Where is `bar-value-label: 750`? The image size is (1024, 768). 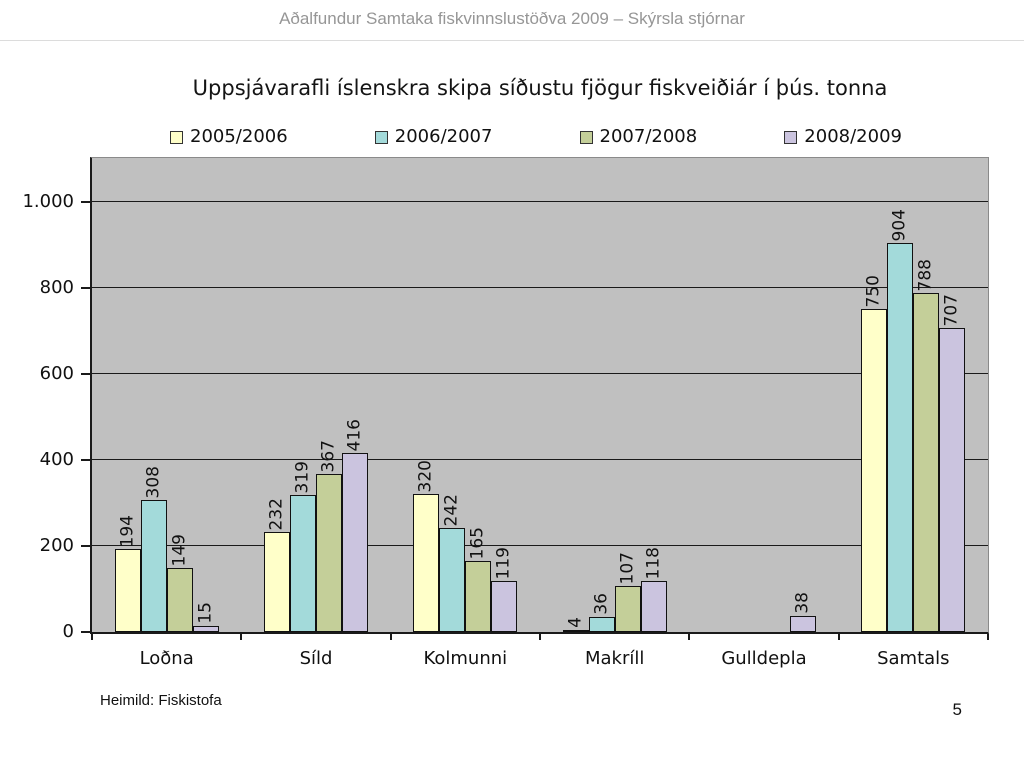 bar-value-label: 750 is located at coordinates (873, 290).